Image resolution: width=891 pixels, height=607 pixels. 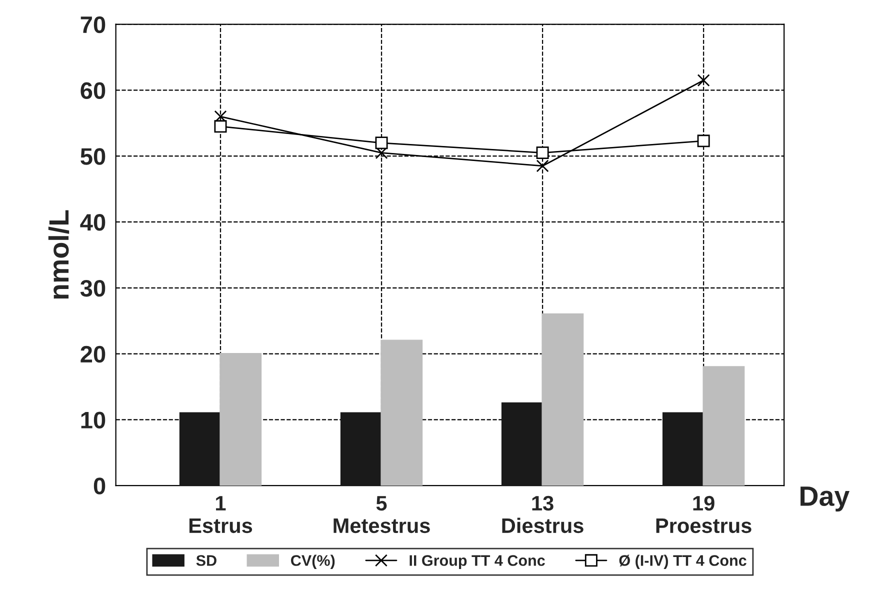 What do you see at coordinates (313, 561) in the screenshot?
I see `legend-label: CV(%)` at bounding box center [313, 561].